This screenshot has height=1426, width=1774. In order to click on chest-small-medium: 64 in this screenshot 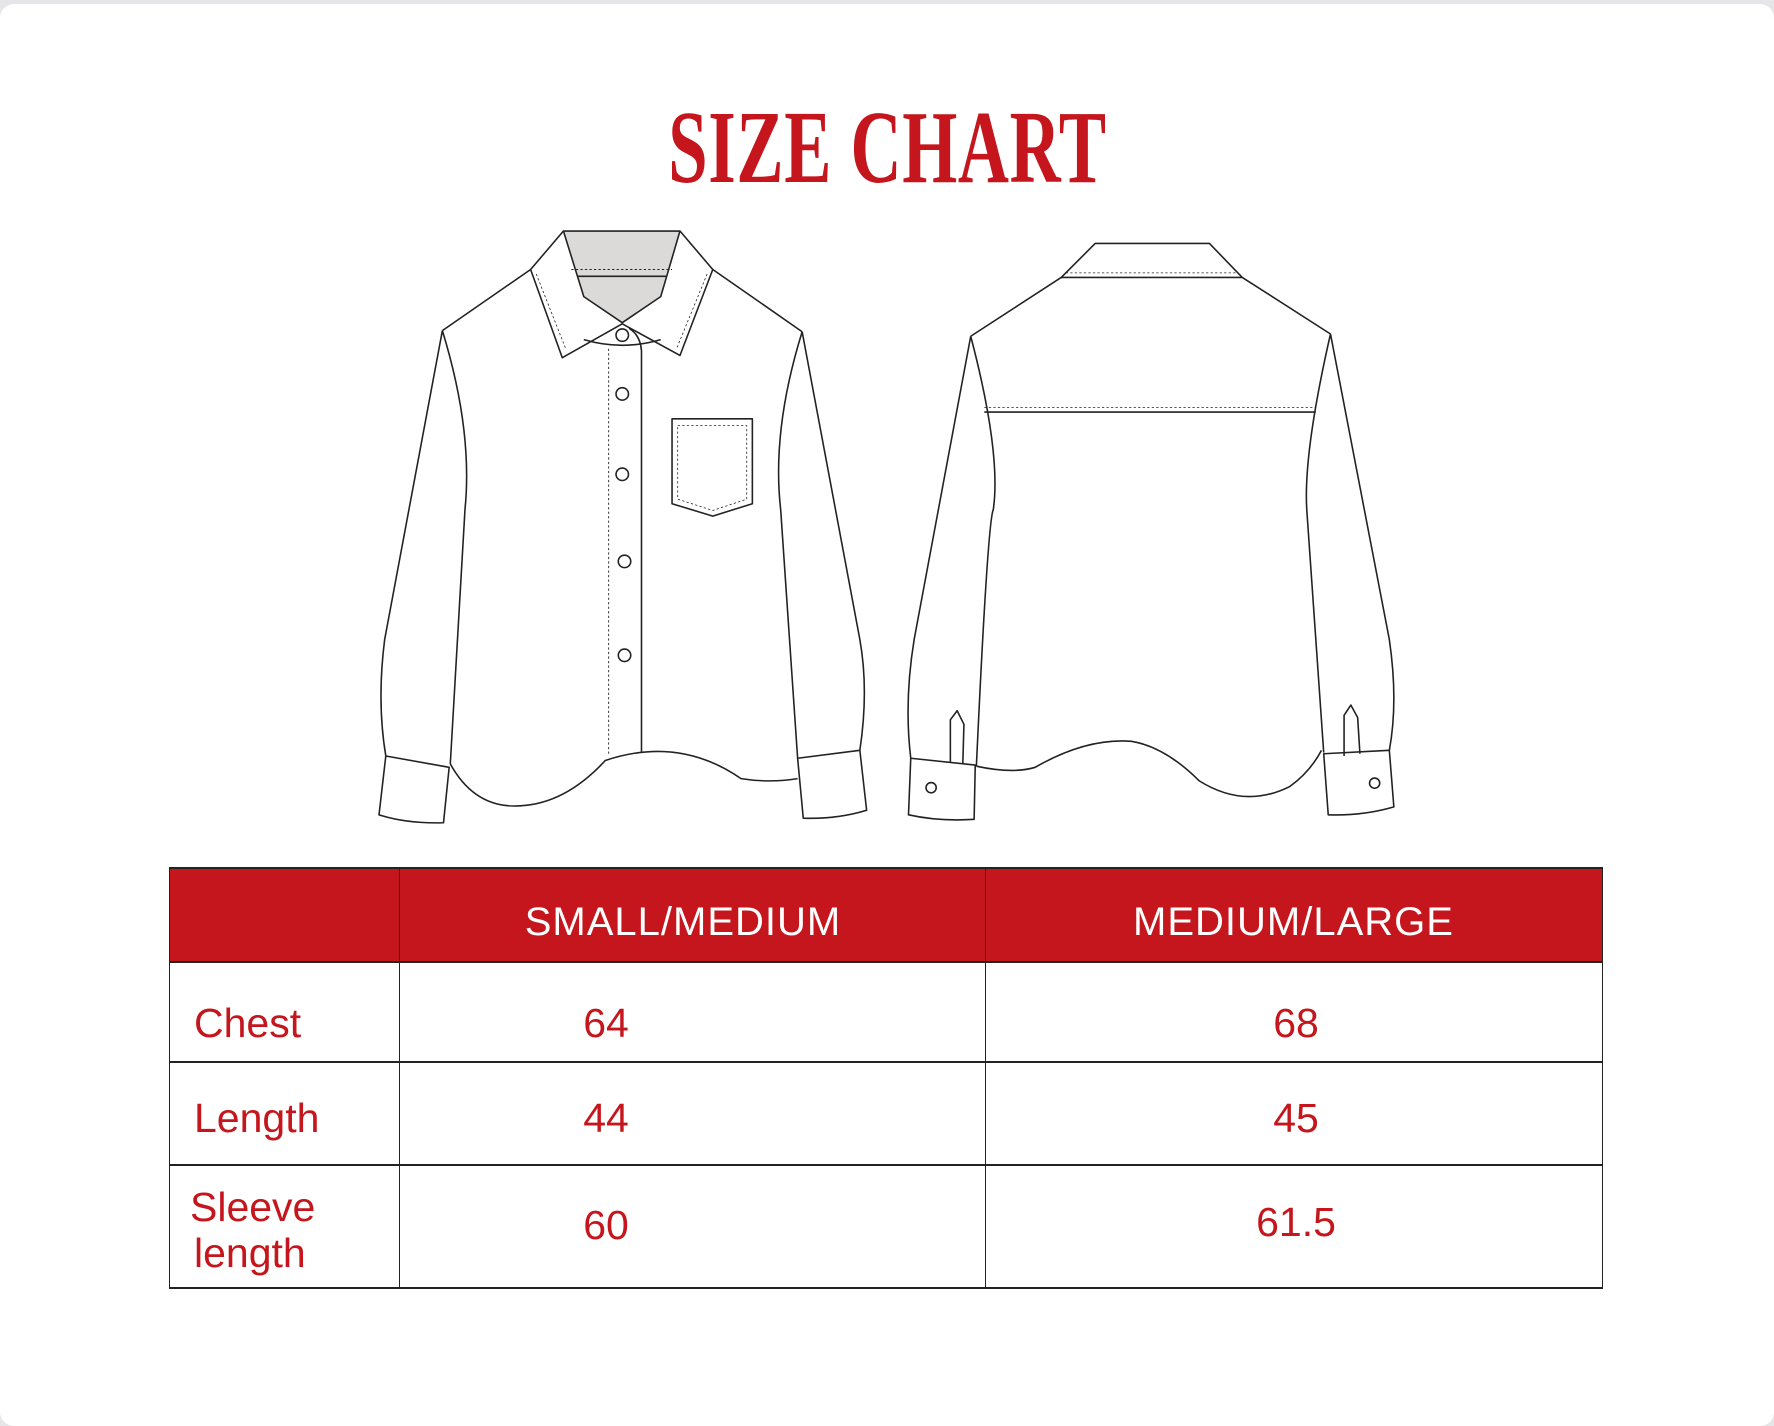, I will do `click(606, 1023)`.